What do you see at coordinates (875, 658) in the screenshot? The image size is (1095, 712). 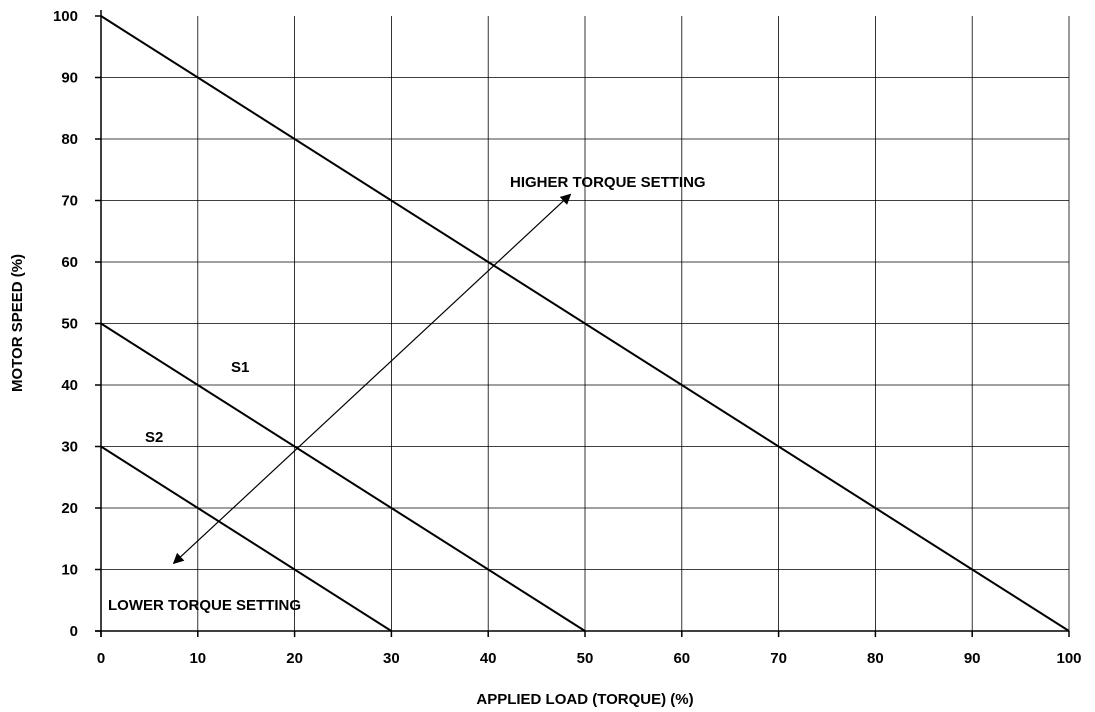 I see `x-tick-label-80: 80` at bounding box center [875, 658].